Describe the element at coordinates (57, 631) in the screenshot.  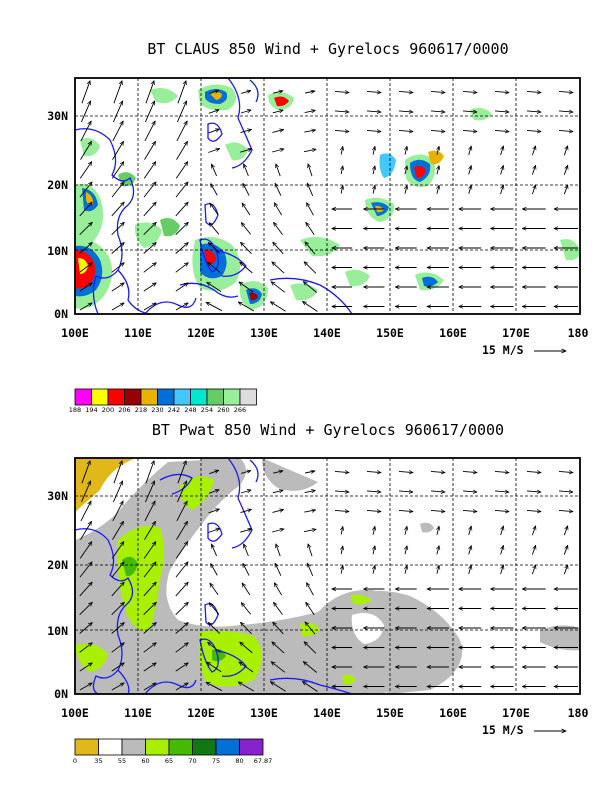
I see `lat-tick-label: 10N` at that location.